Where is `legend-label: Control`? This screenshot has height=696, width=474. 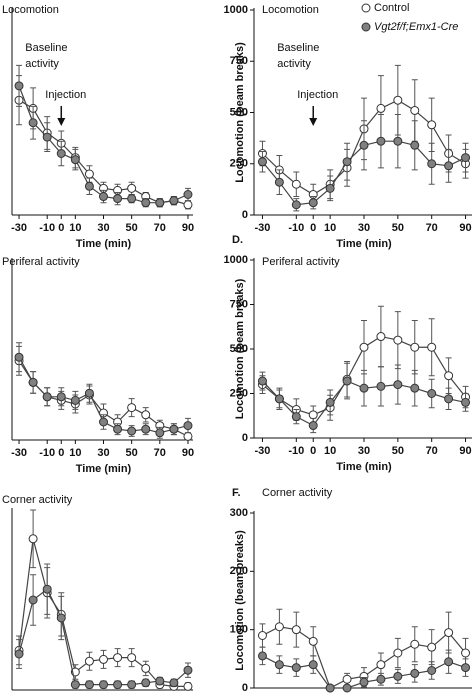
legend-label: Control is located at coordinates (391, 8).